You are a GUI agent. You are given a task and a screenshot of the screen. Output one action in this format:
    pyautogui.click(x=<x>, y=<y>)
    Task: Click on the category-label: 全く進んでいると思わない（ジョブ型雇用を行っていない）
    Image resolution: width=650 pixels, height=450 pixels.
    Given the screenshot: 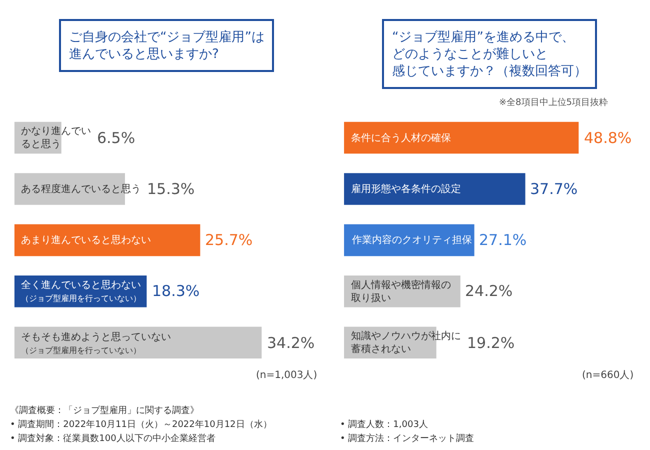 What is the action you would take?
    pyautogui.click(x=81, y=291)
    